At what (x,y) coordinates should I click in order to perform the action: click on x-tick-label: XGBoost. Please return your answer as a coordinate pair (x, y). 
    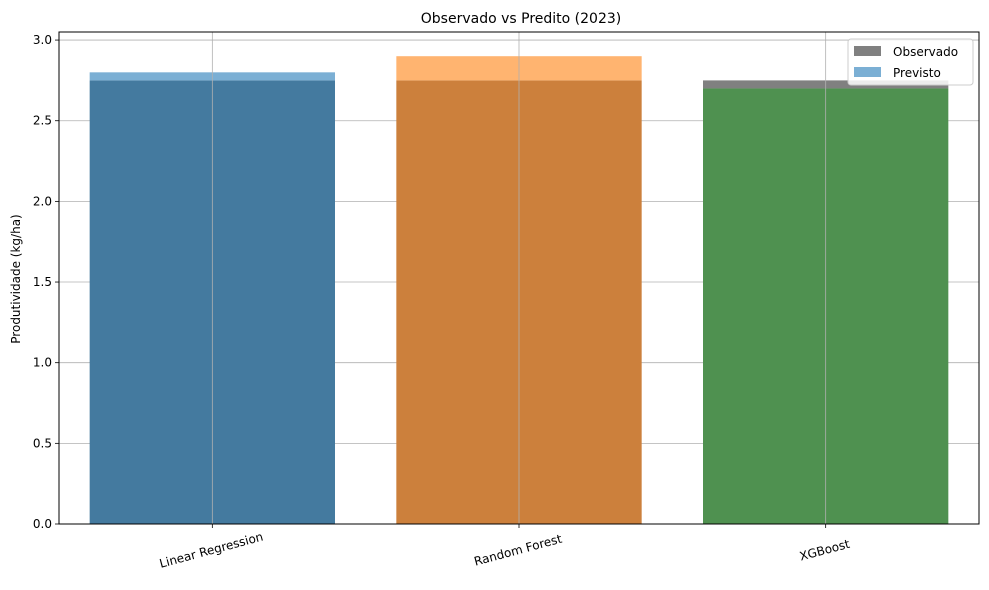
    Looking at the image, I should click on (825, 550).